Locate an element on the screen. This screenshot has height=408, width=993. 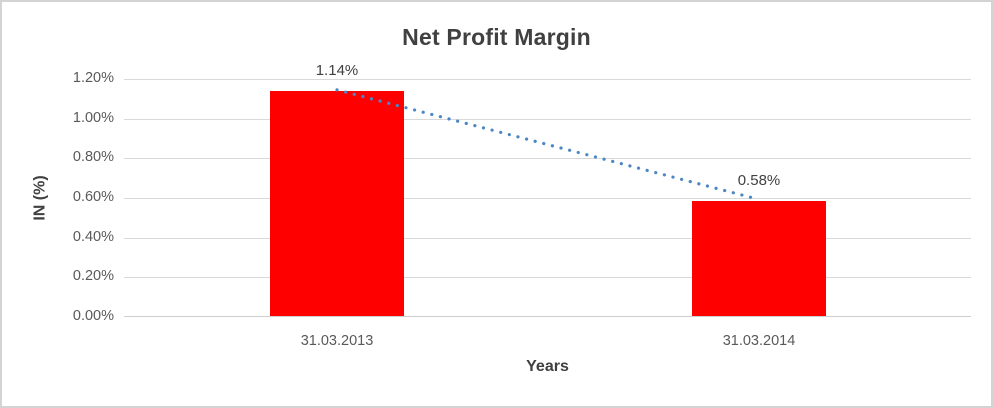
y-tick-label: 0.20% is located at coordinates (93, 276).